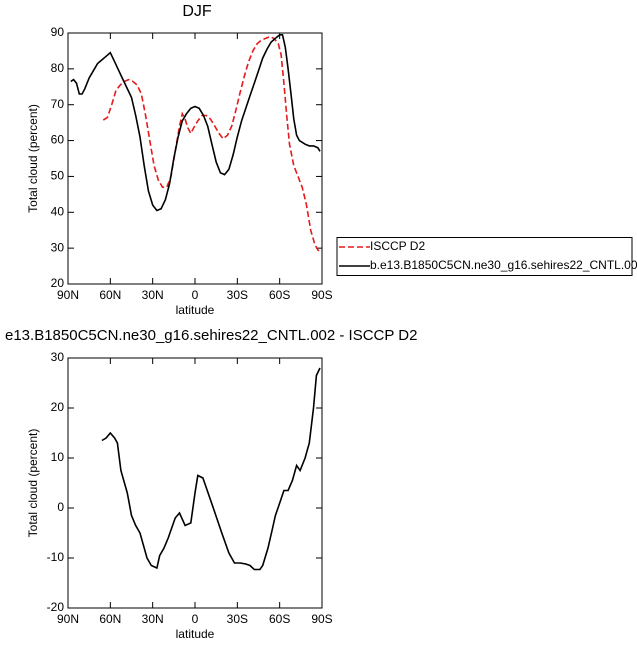 The height and width of the screenshot is (655, 637). I want to click on y-tick-label: 80, so click(58, 68).